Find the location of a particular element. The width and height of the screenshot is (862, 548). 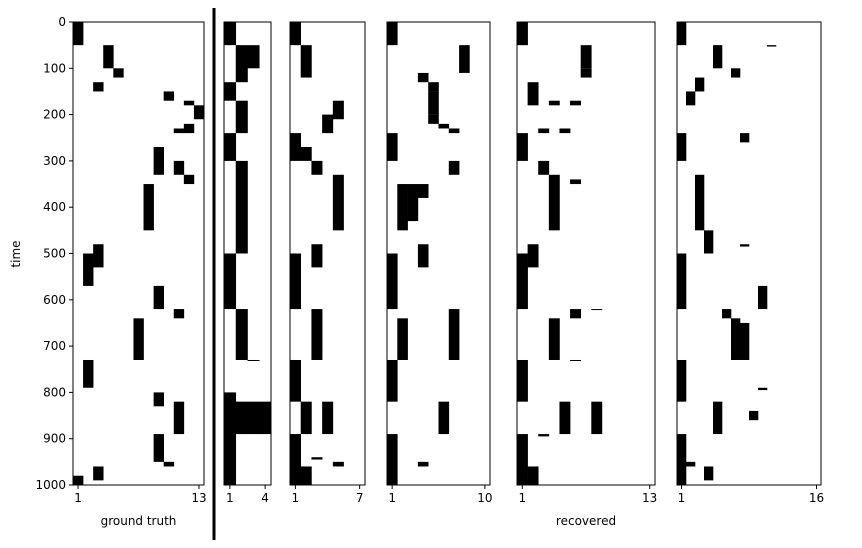

y-tick-label: 400 is located at coordinates (54, 207).